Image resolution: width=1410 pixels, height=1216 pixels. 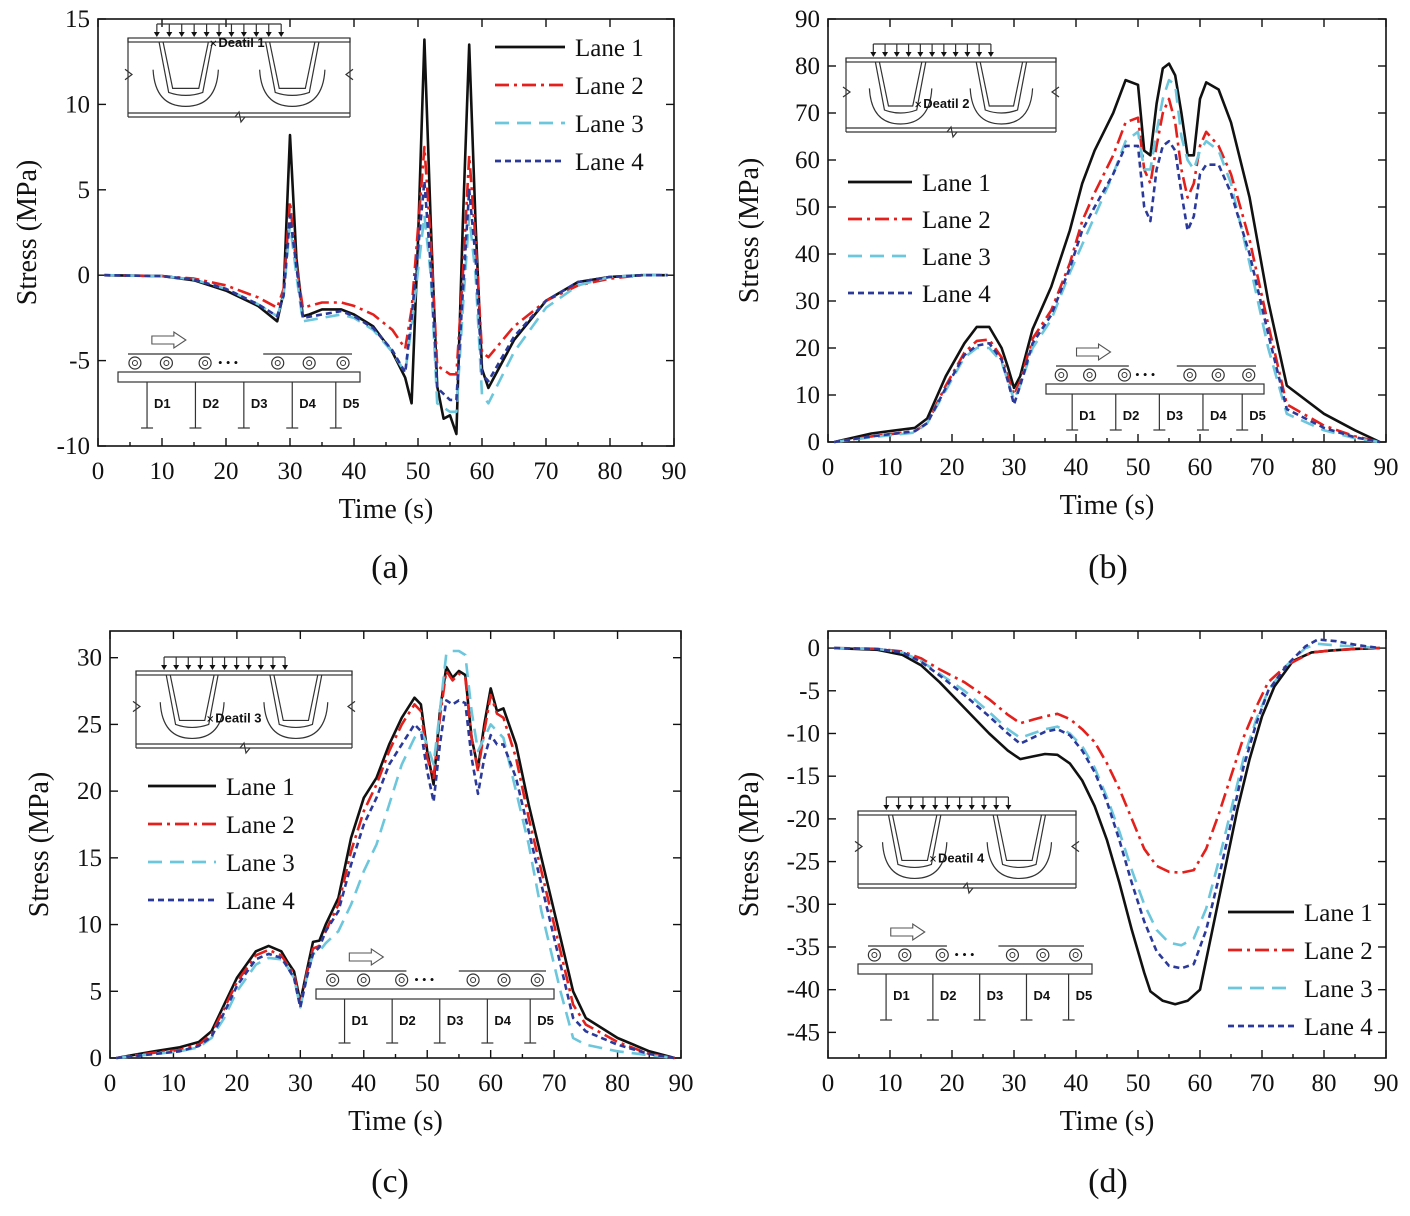 I want to click on x-tick-label: 0, so click(x=98, y=471).